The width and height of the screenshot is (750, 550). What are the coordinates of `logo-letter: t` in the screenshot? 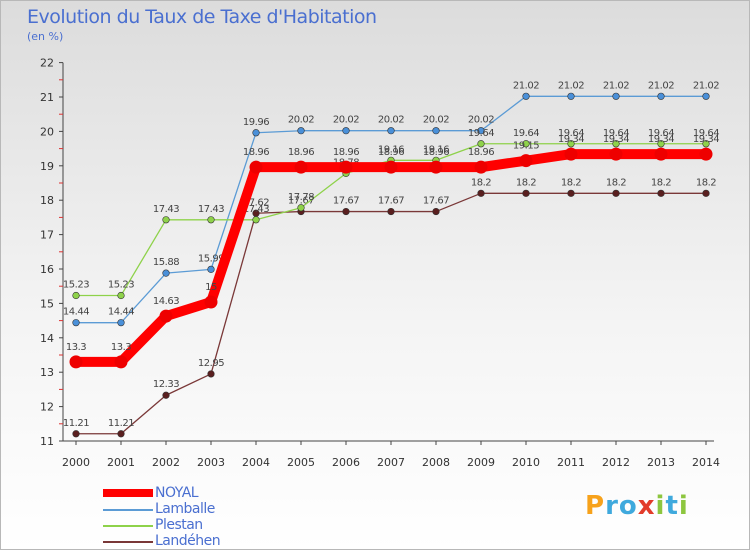 It's located at (672, 506).